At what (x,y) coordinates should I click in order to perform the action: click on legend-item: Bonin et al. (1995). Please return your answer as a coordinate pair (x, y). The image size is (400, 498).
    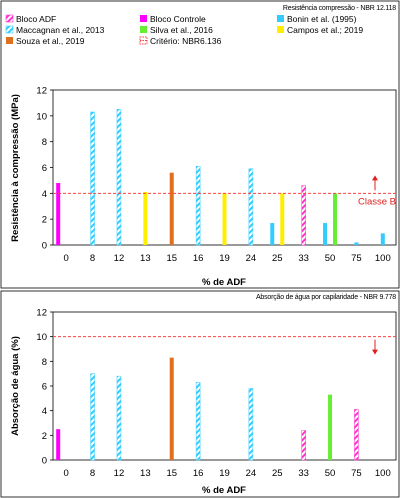
    Looking at the image, I should click on (317, 19).